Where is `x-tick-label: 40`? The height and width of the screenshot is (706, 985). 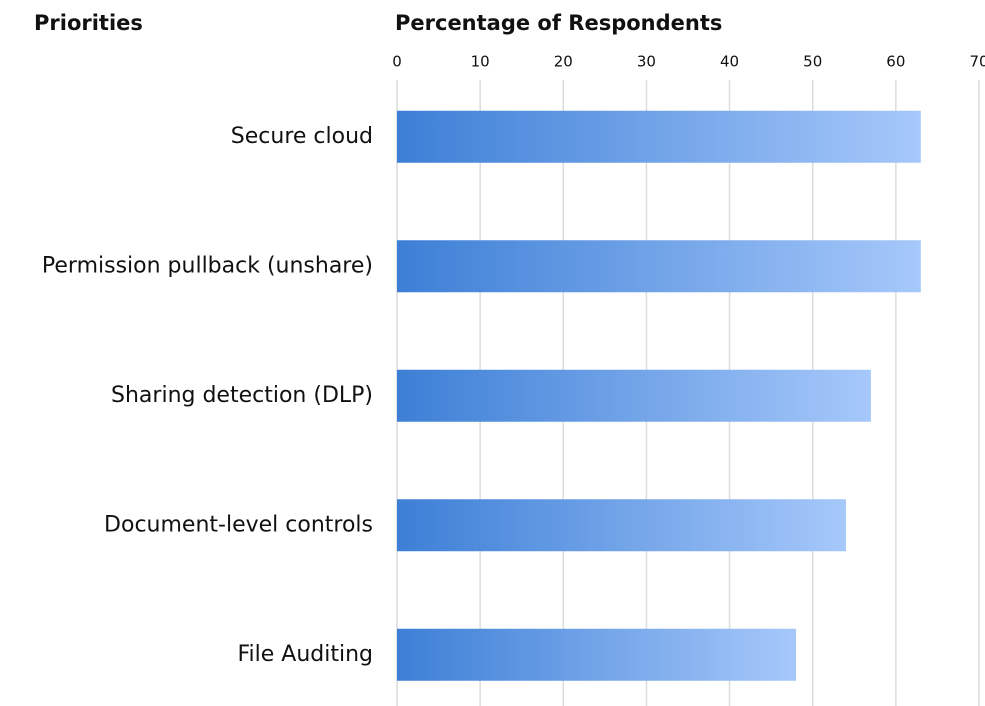
x-tick-label: 40 is located at coordinates (729, 62).